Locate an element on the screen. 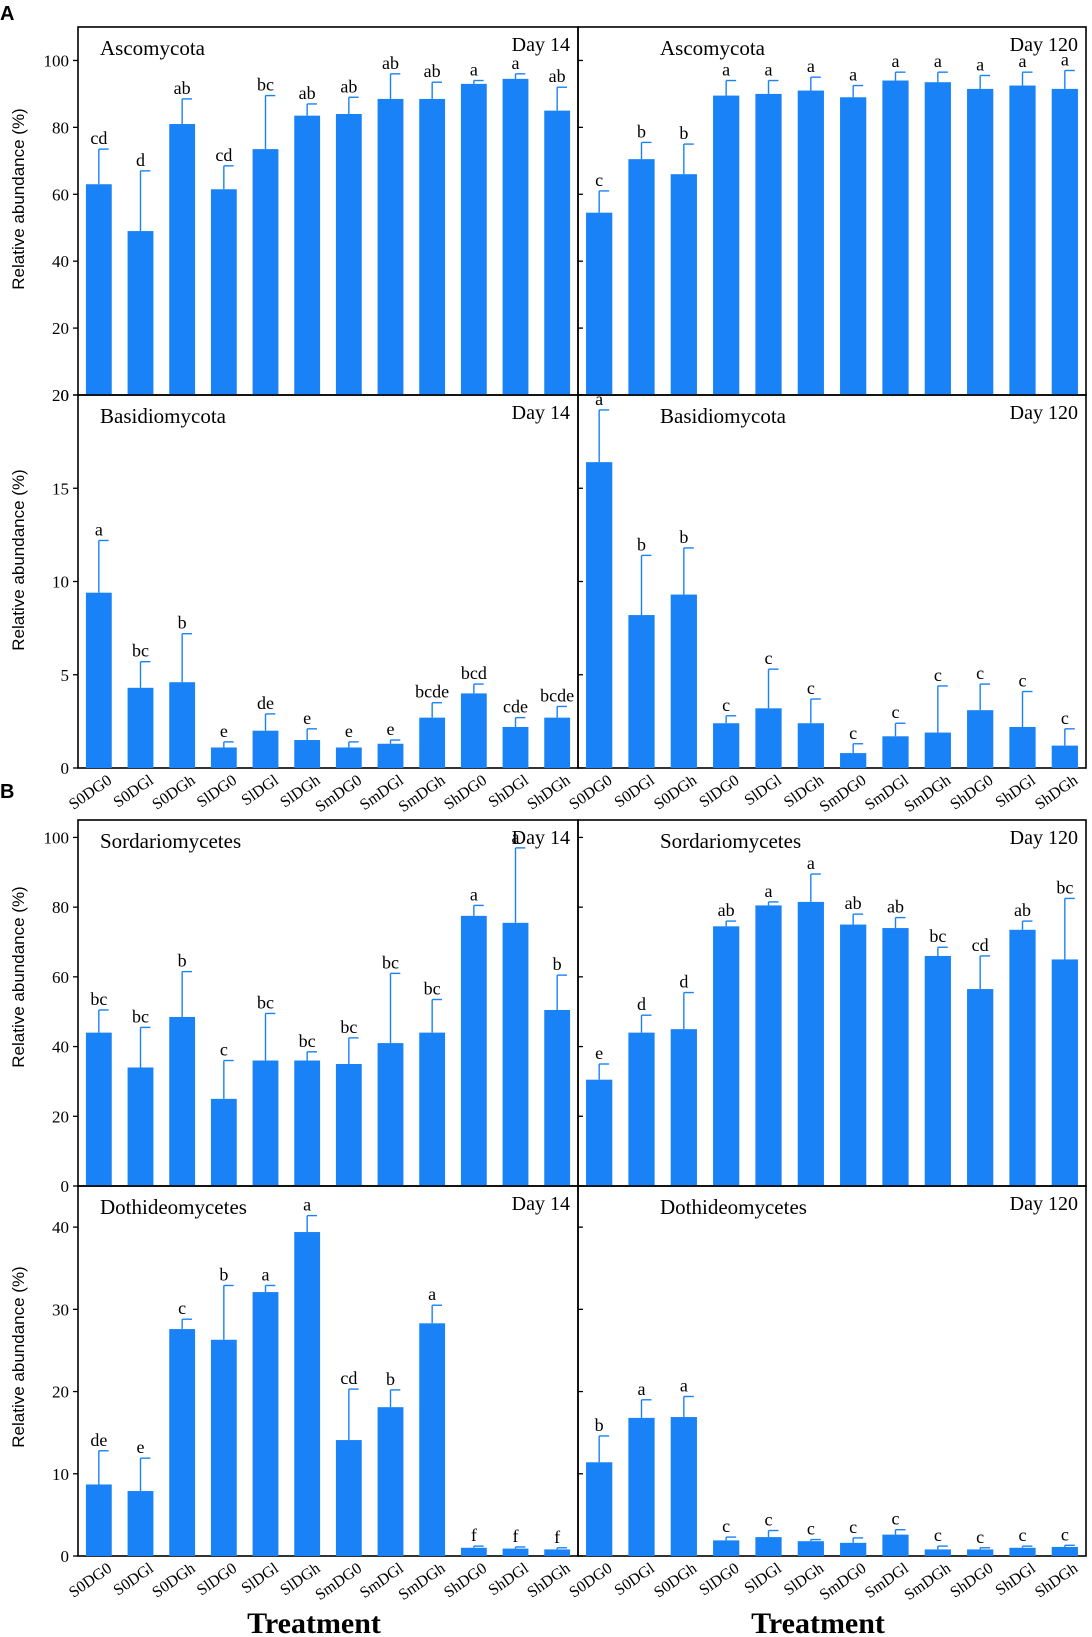 The width and height of the screenshot is (1092, 1637). x-tick-label-shdgl: ShDGl is located at coordinates (509, 1580).